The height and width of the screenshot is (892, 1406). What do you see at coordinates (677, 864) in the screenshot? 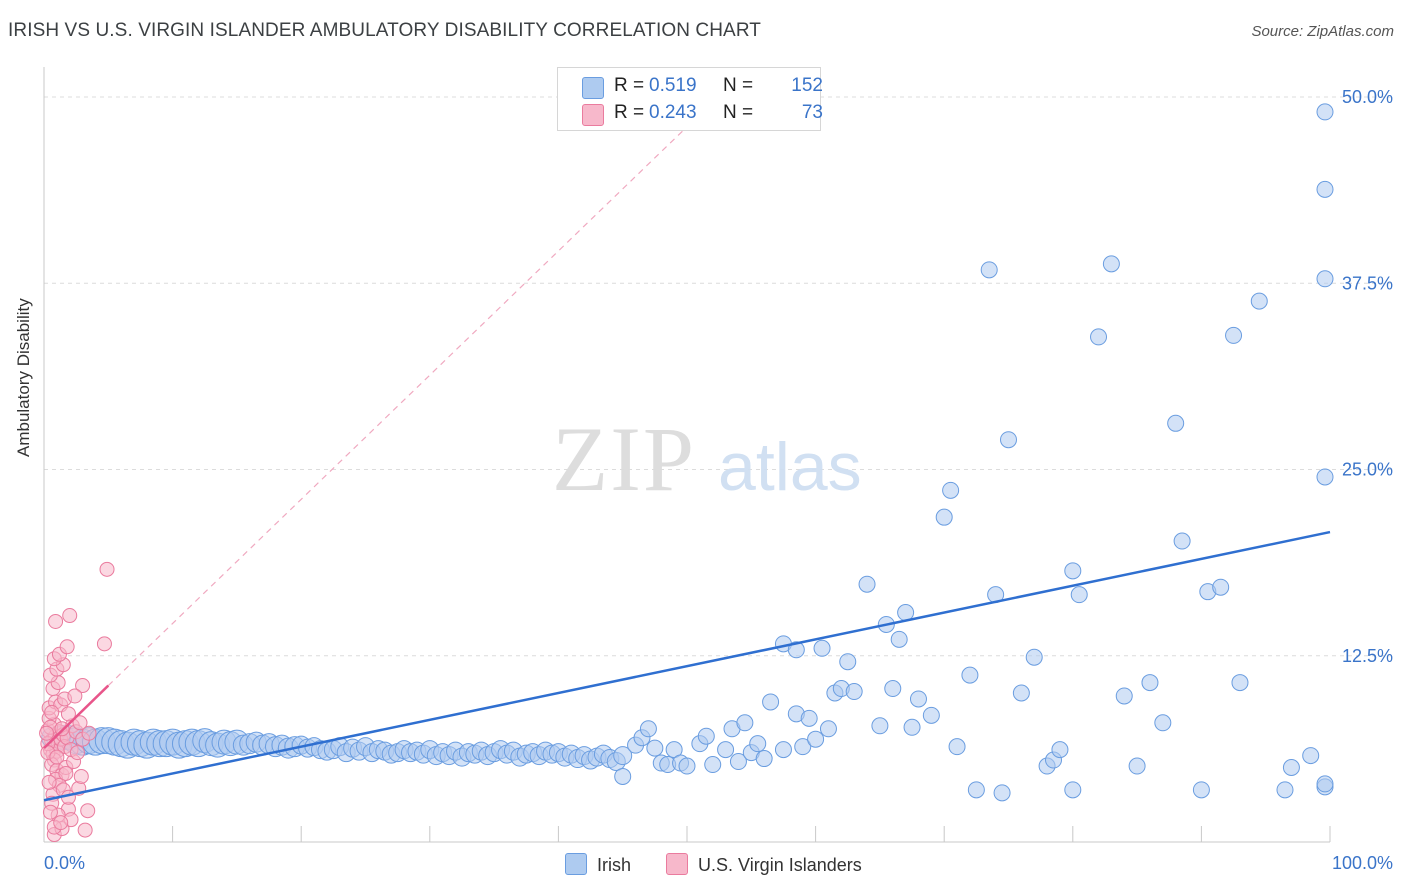
I see `usvi-legend-swatch` at bounding box center [677, 864].